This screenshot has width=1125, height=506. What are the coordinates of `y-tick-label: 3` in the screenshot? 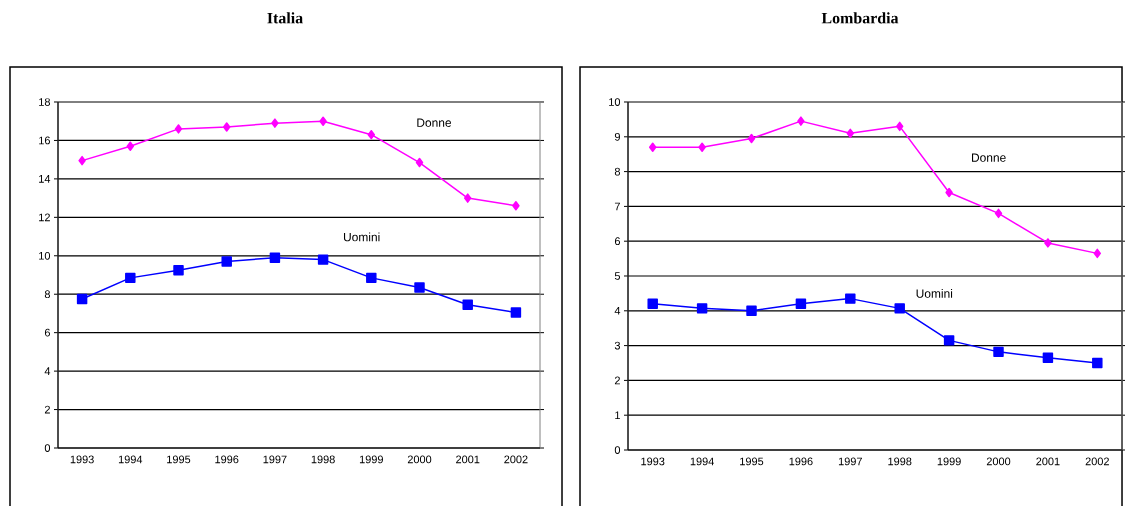 It's located at (617, 345).